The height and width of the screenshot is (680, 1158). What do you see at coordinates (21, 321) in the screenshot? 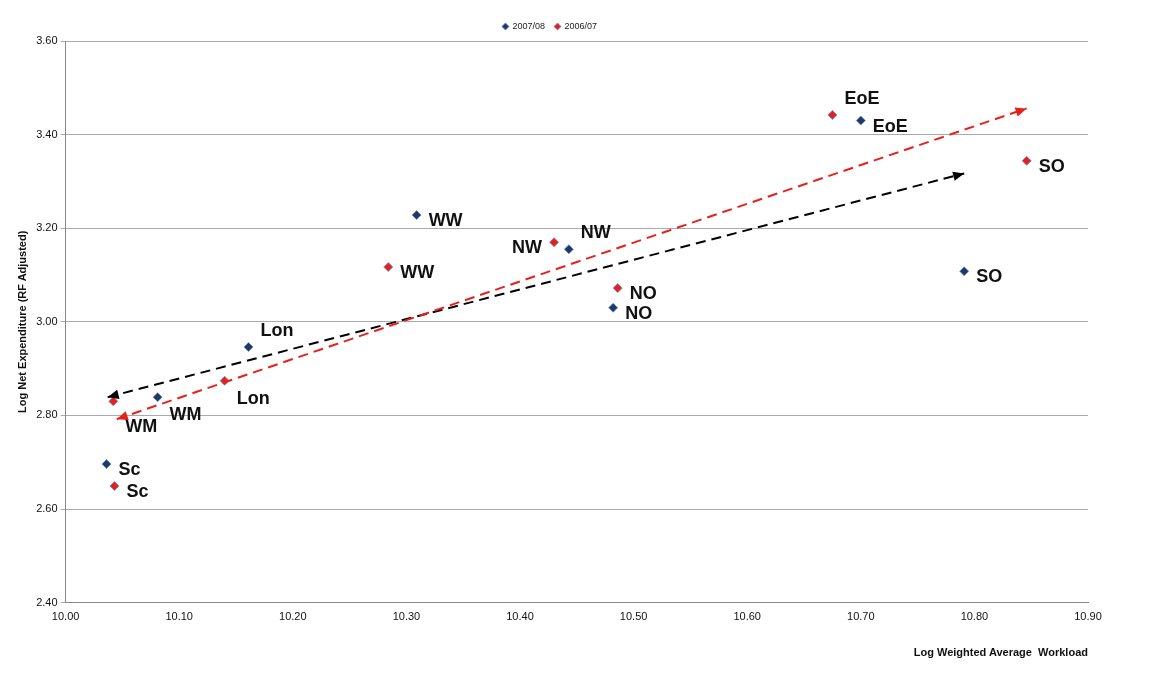
I see `y-axis-title: Log Net Expenditure (RF Adjusted)` at bounding box center [21, 321].